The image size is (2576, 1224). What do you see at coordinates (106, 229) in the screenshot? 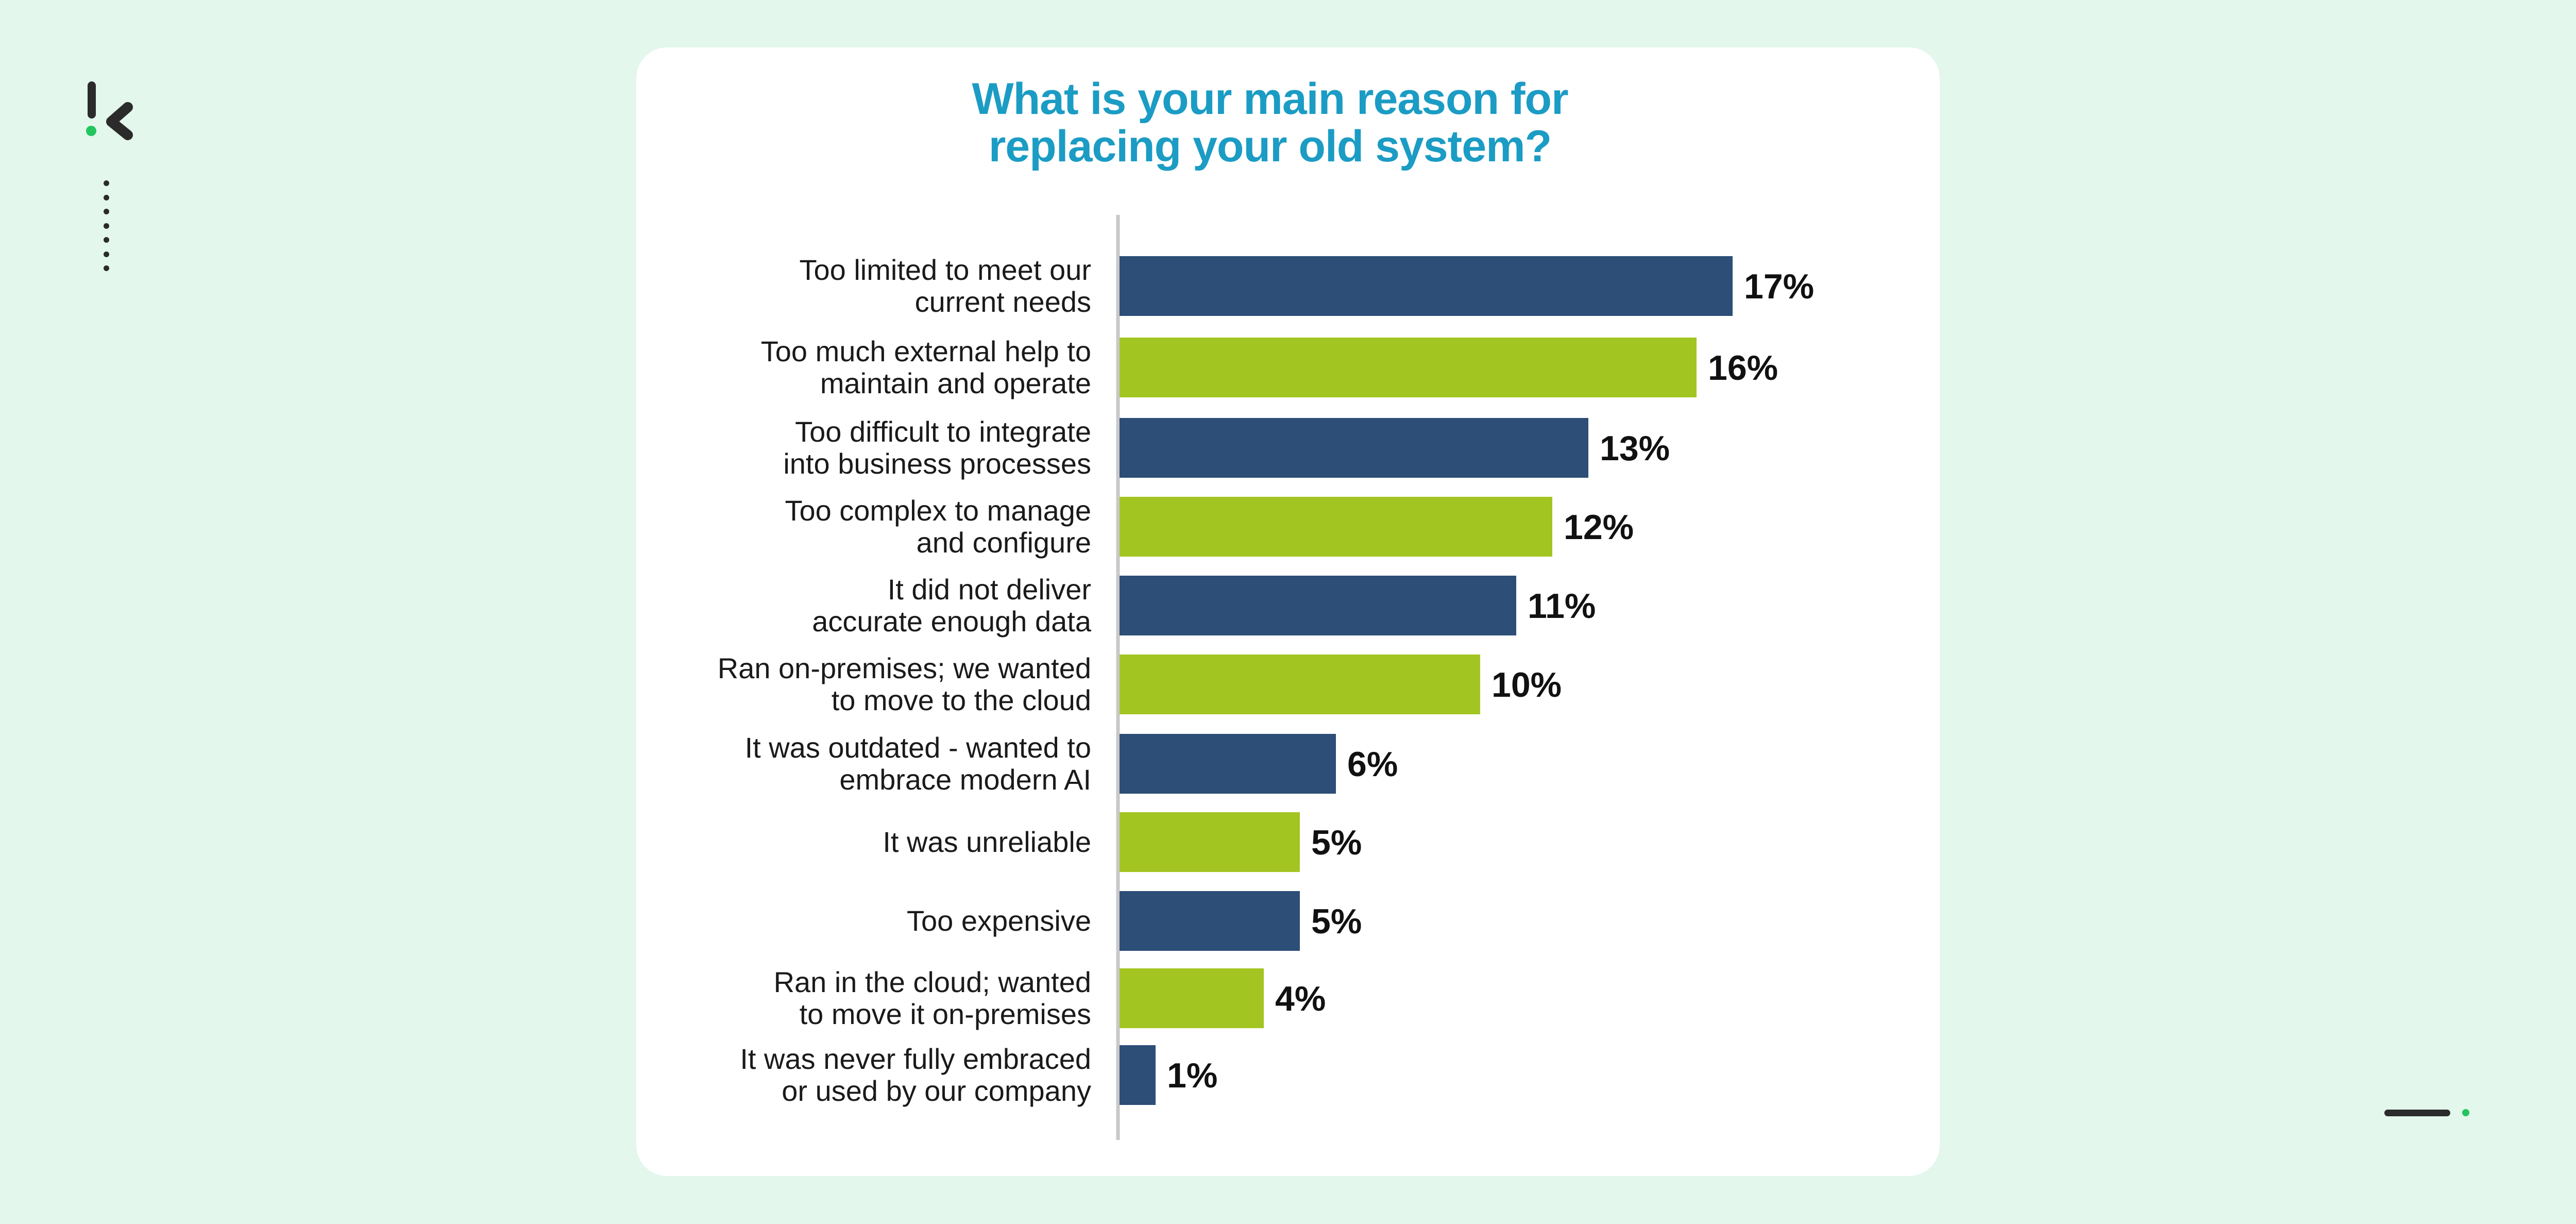
I see `vertical-dots-icon` at bounding box center [106, 229].